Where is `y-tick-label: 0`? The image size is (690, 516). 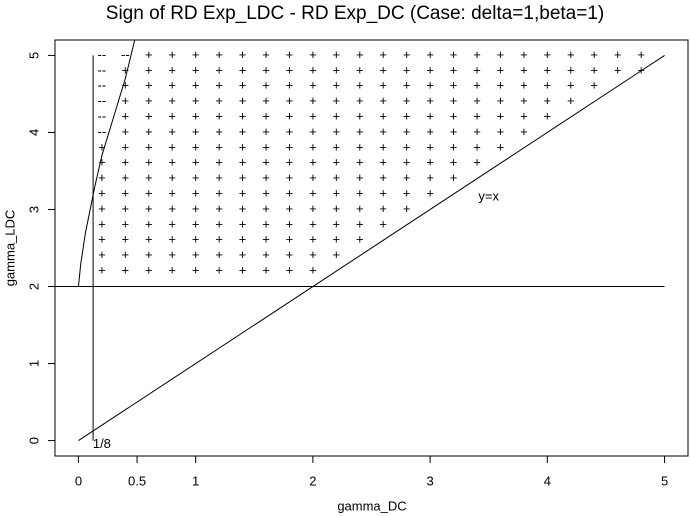
y-tick-label: 0 is located at coordinates (33, 440).